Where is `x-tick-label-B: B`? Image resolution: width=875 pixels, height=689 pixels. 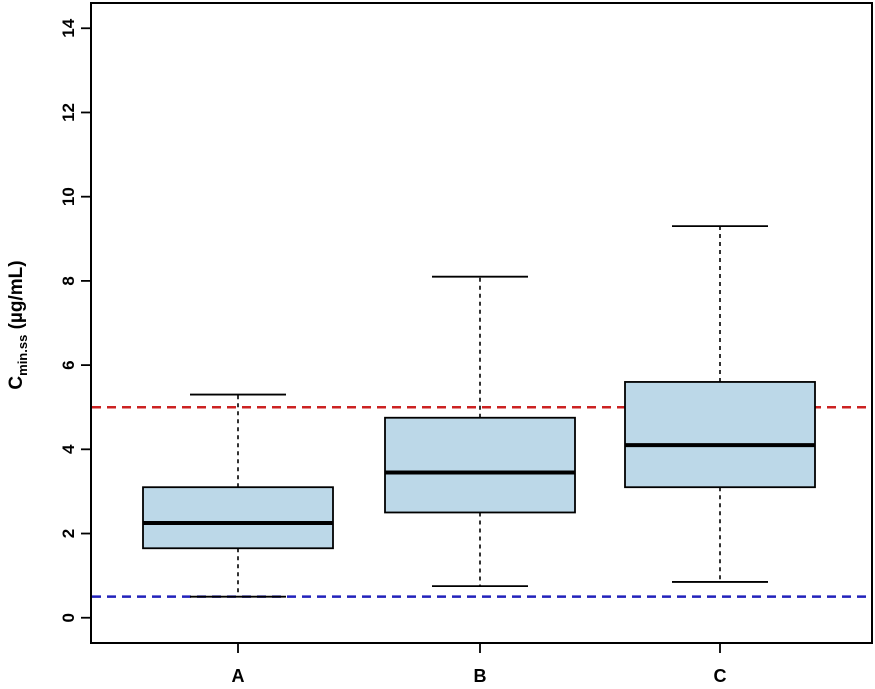
x-tick-label-B: B is located at coordinates (480, 676).